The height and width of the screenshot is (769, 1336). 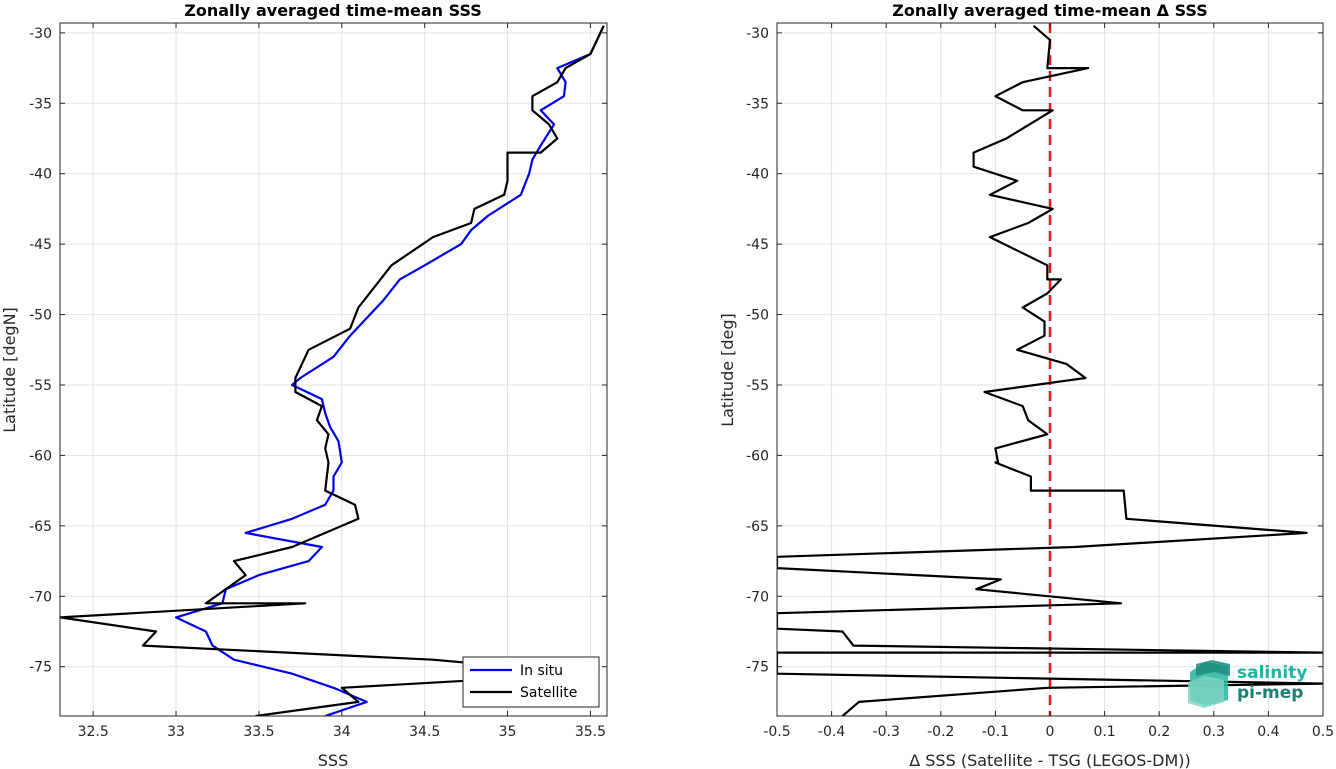 What do you see at coordinates (40, 386) in the screenshot?
I see `left-ytick-label: -55` at bounding box center [40, 386].